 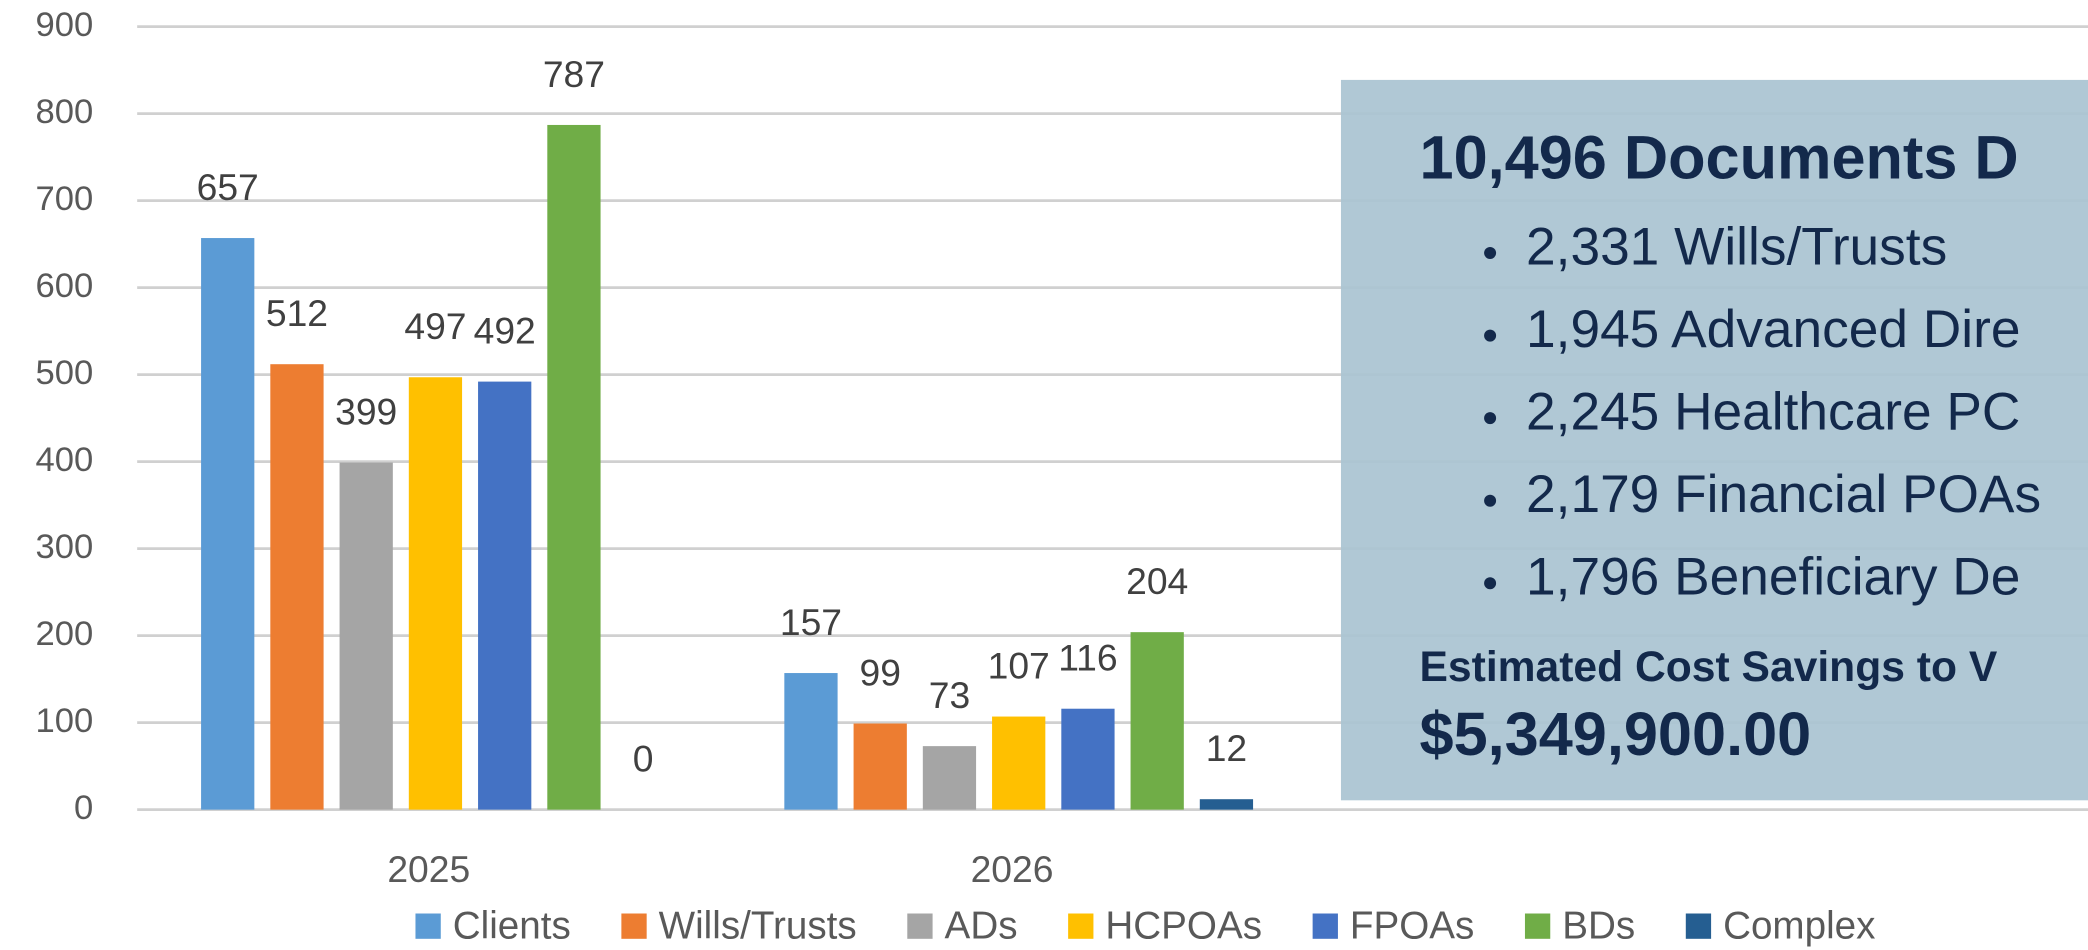 What do you see at coordinates (228, 187) in the screenshot?
I see `data-label: 657` at bounding box center [228, 187].